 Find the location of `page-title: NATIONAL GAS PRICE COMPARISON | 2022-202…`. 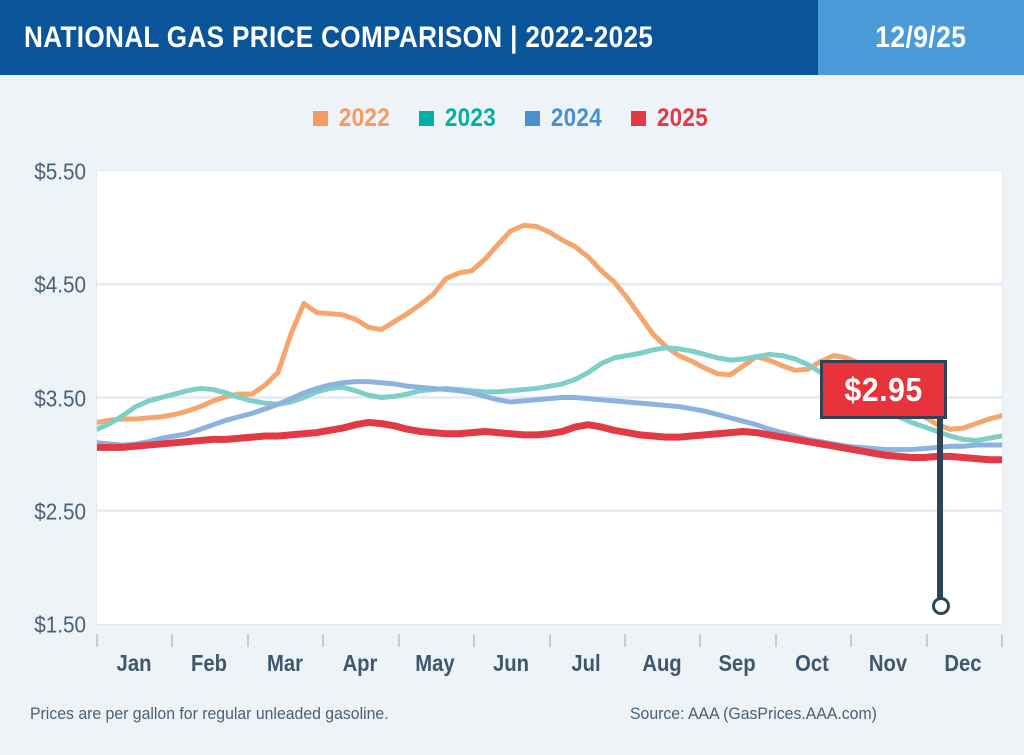

page-title: NATIONAL GAS PRICE COMPARISON | 2022-202… is located at coordinates (339, 37).